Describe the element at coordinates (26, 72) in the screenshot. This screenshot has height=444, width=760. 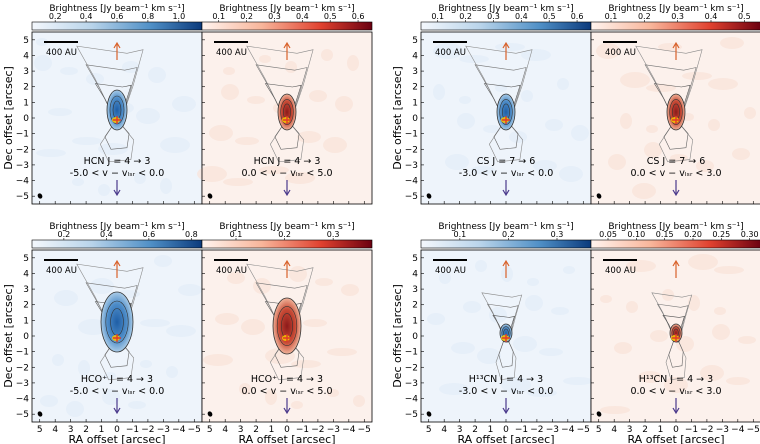
I see `y-tick-label: 3` at that location.